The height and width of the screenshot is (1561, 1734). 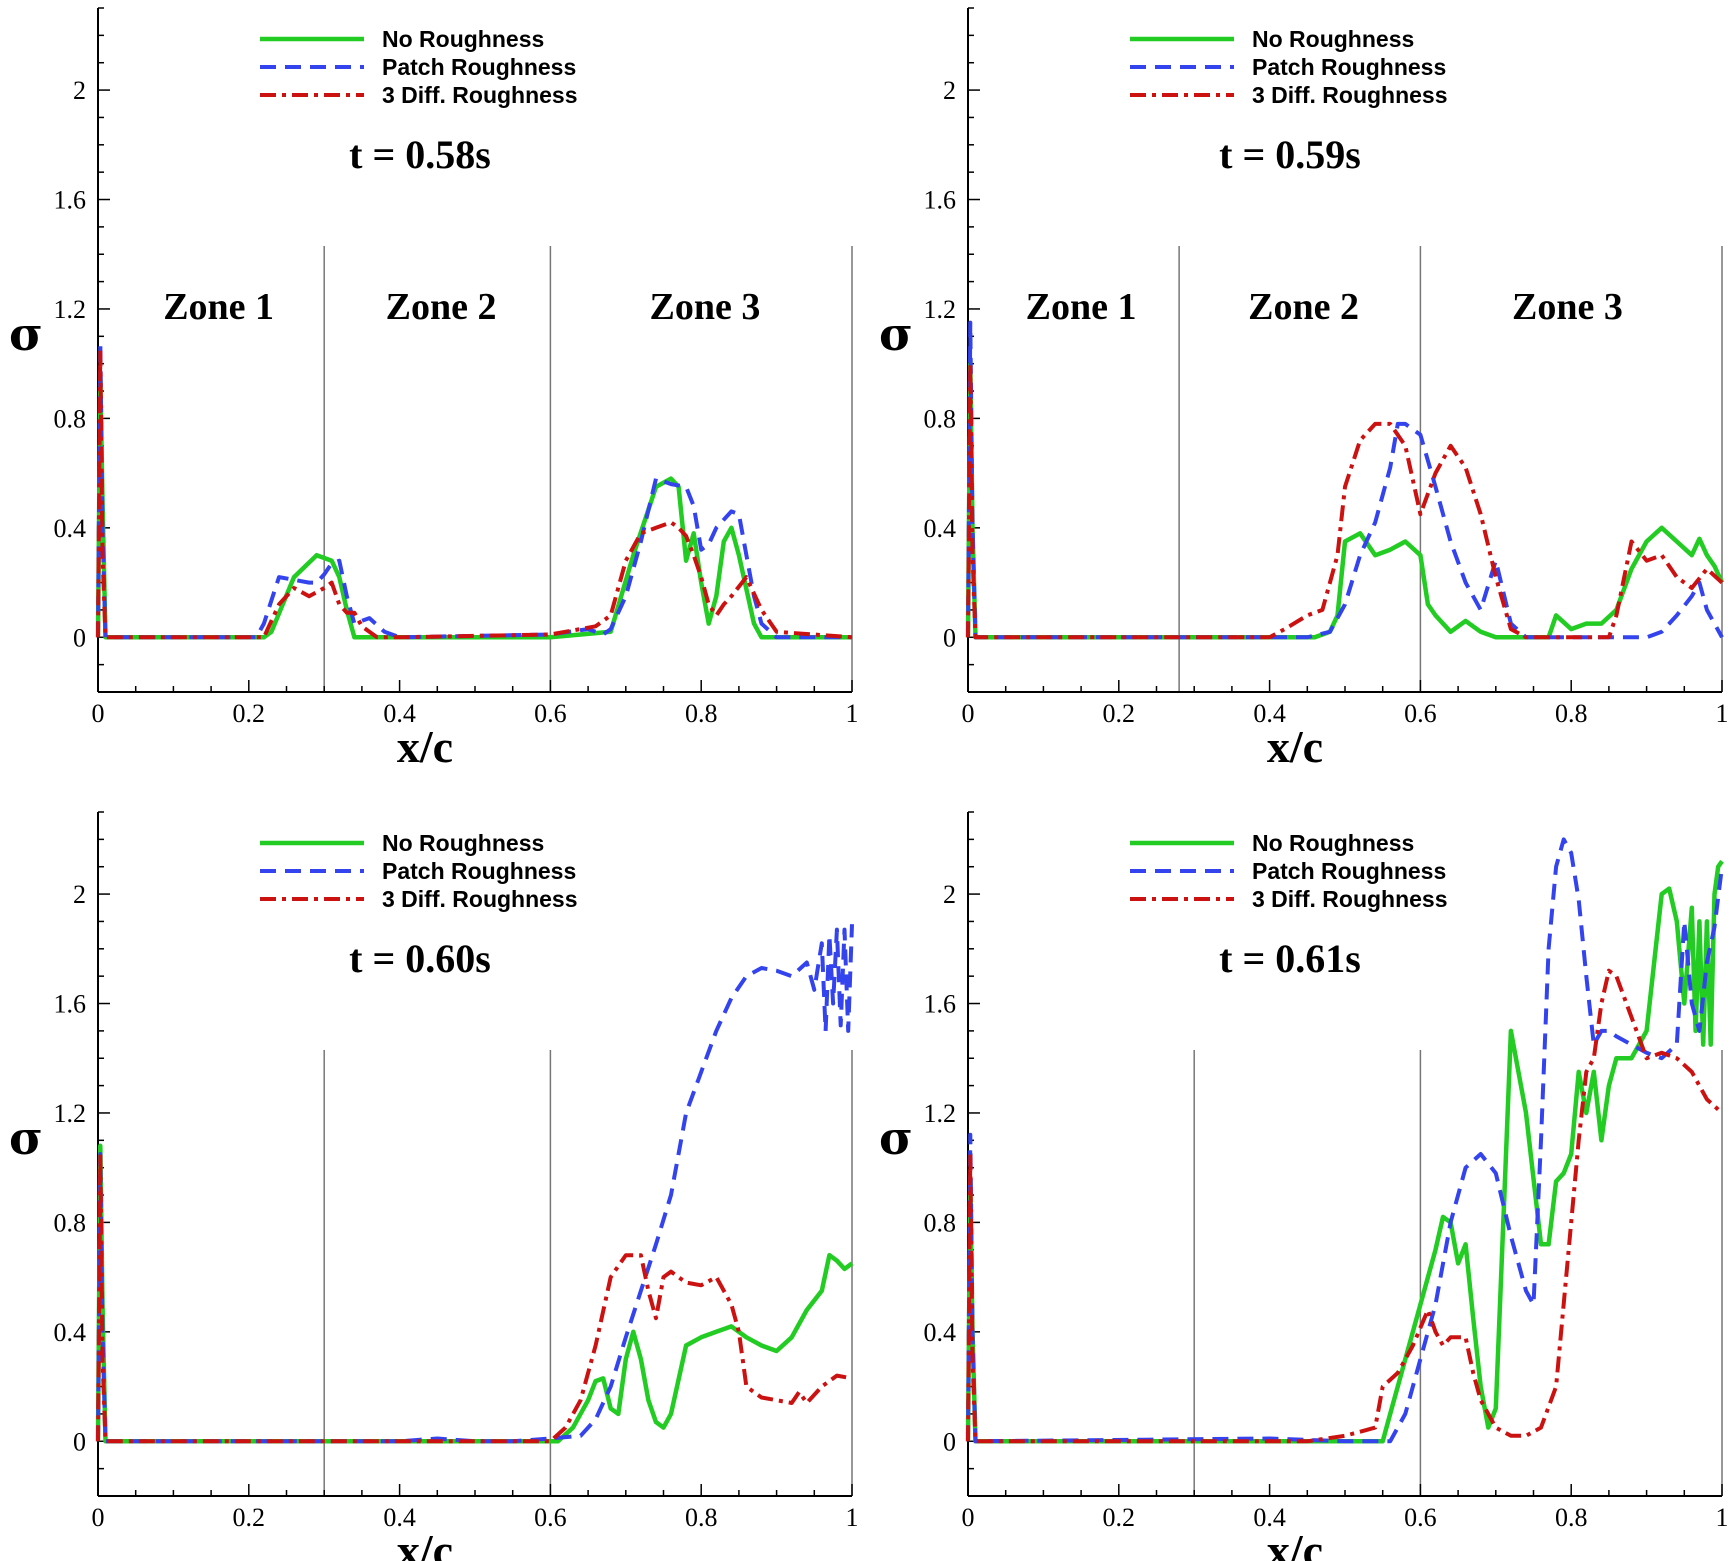 What do you see at coordinates (1290, 958) in the screenshot?
I see `time-label: t = 0.61s` at bounding box center [1290, 958].